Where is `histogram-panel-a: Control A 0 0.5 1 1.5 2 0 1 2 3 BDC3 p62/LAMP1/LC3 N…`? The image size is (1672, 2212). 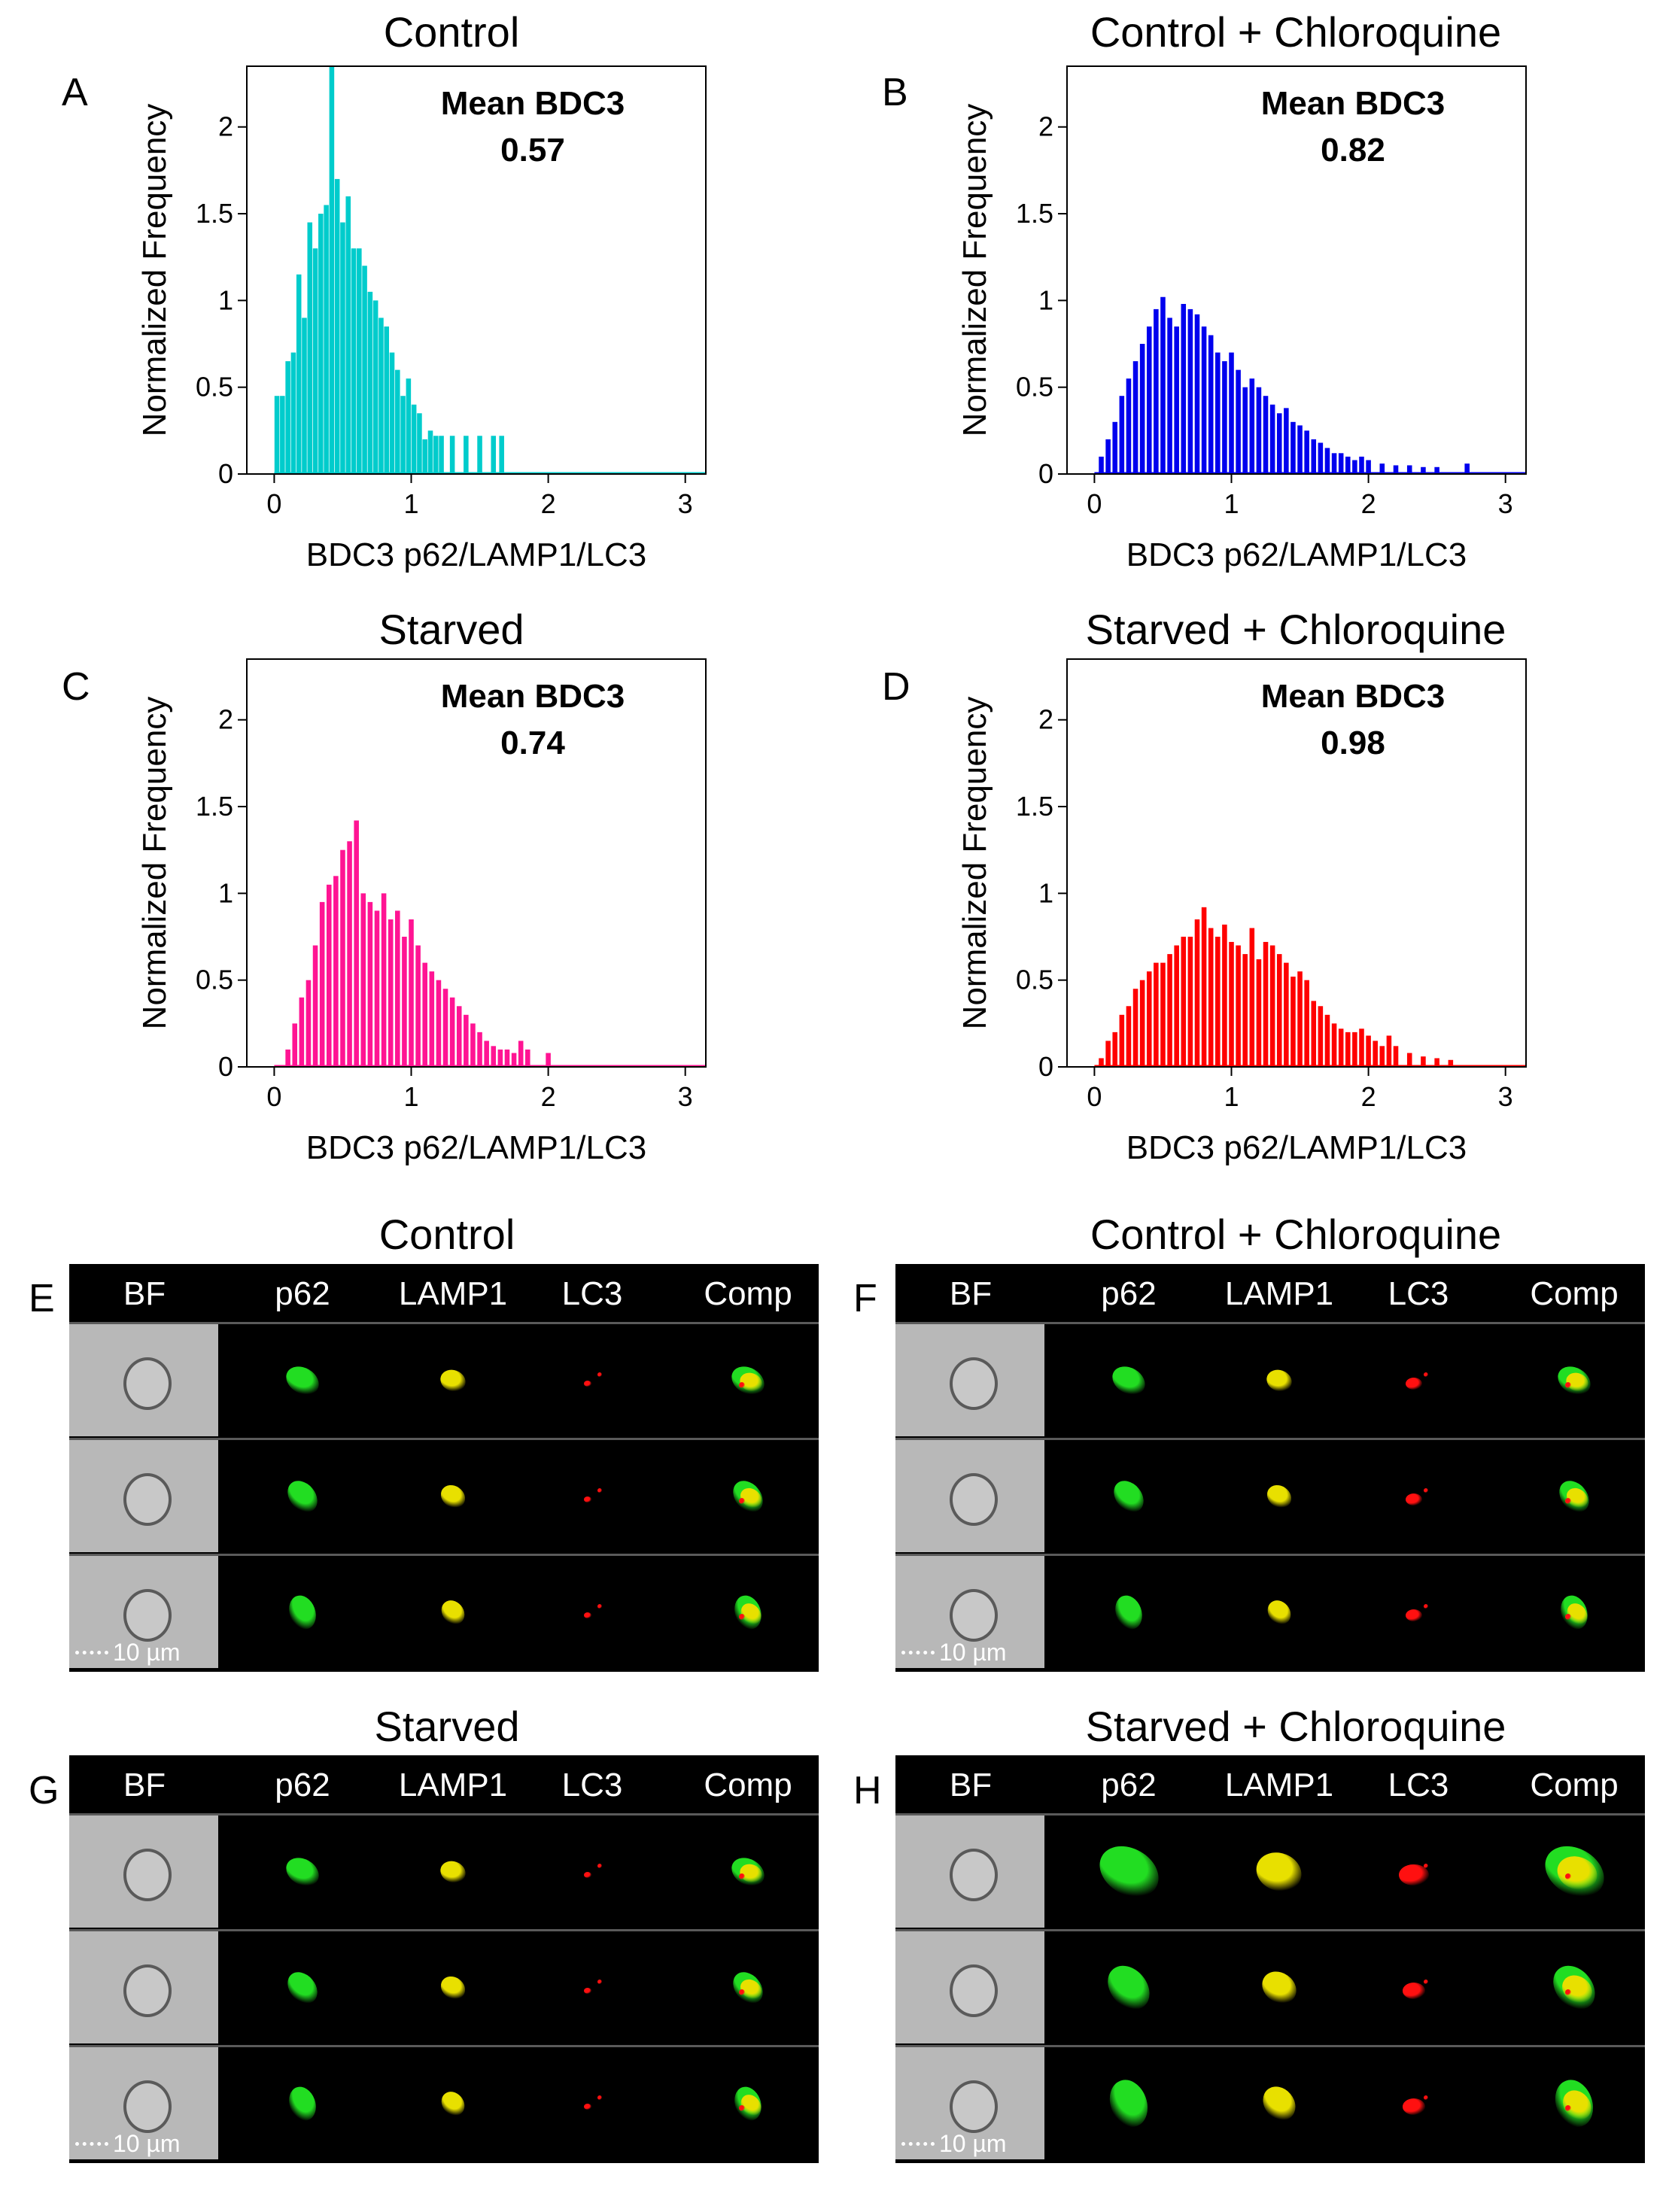
histogram-panel-a: Control A 0 0.5 1 1.5 2 0 1 2 3 BDC3 p62/LAMP1/LC3 N… is located at coordinates (384, 290).